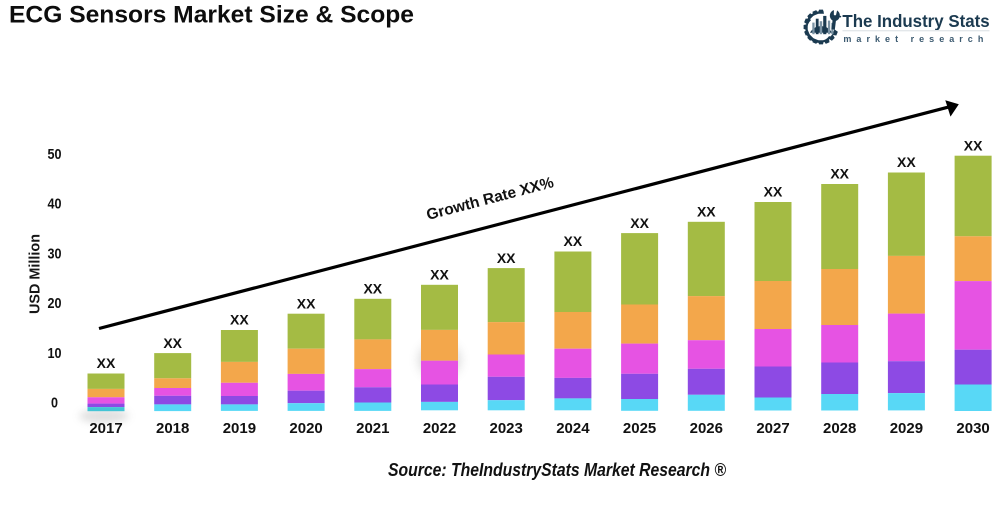 The width and height of the screenshot is (1000, 505). I want to click on svg-text: 2023, so click(506, 428).